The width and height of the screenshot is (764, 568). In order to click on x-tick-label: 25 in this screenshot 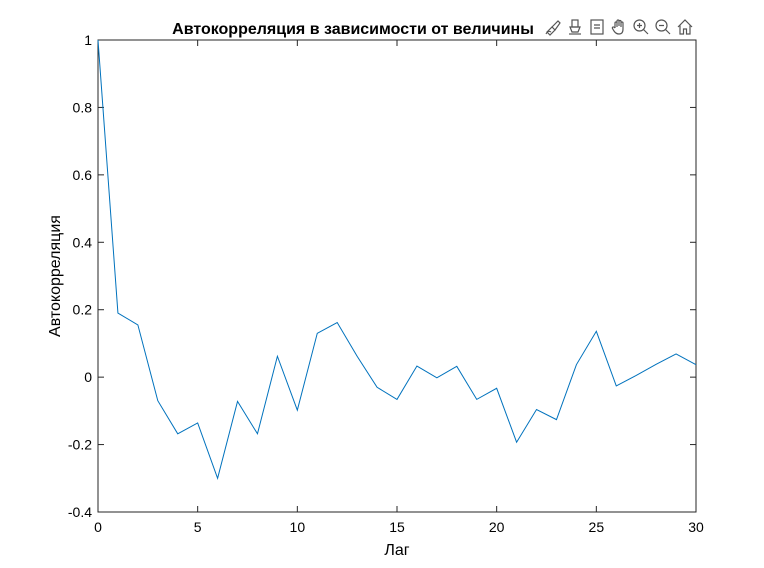, I will do `click(597, 527)`.